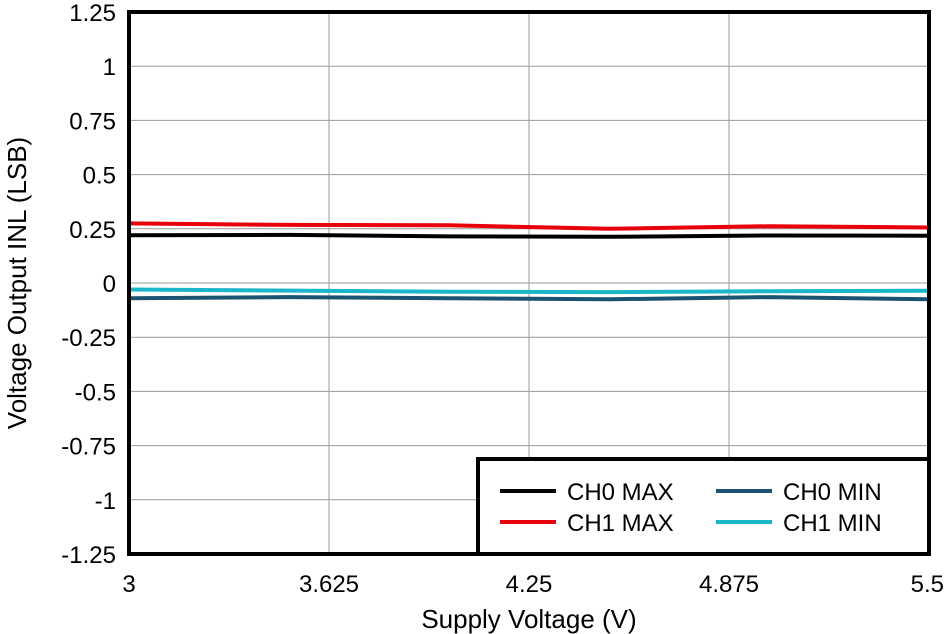 This screenshot has width=945, height=634. What do you see at coordinates (528, 619) in the screenshot?
I see `x-axis-label: Supply Voltage (V)` at bounding box center [528, 619].